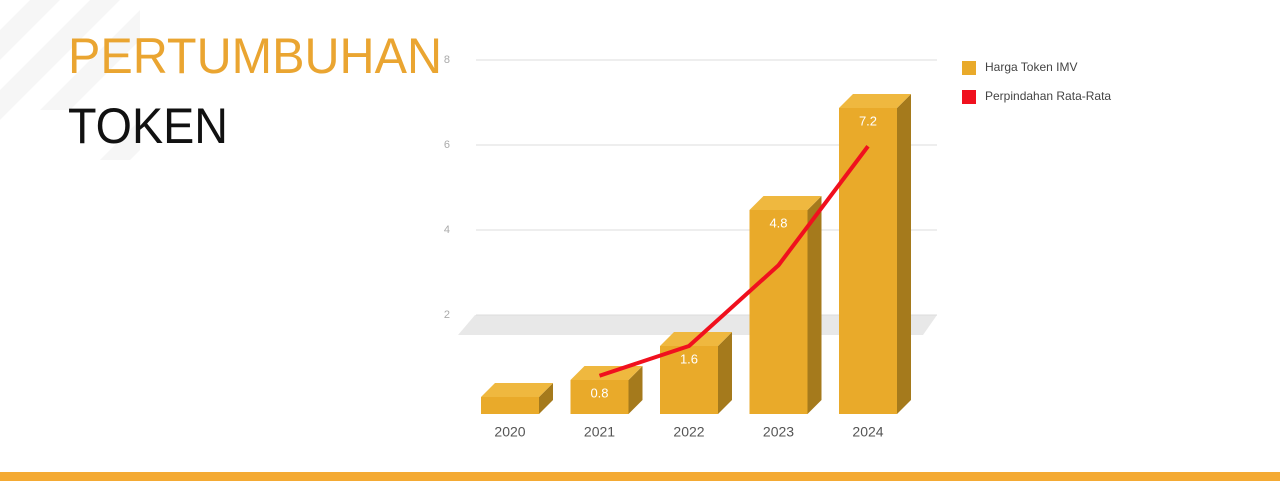  I want to click on line, so click(734, 261).